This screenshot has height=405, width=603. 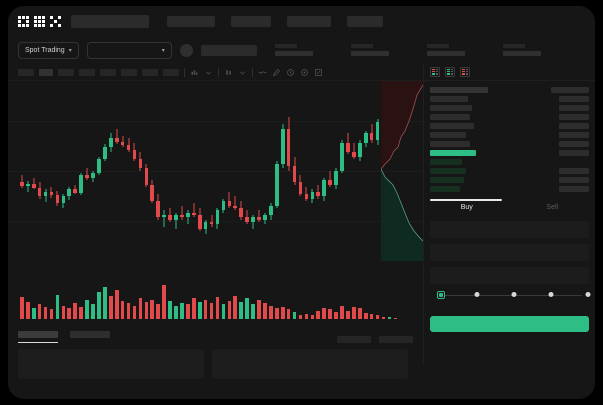 What do you see at coordinates (276, 72) in the screenshot?
I see `brush-icon` at bounding box center [276, 72].